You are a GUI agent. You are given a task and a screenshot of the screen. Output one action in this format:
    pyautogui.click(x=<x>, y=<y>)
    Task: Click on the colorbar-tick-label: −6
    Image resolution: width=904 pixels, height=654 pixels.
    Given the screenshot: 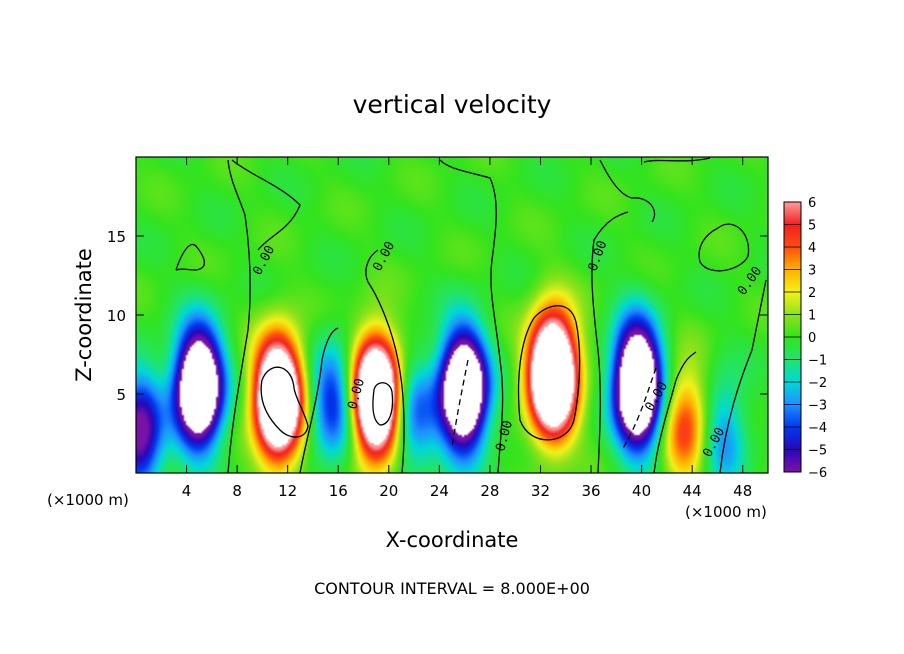 What is the action you would take?
    pyautogui.click(x=817, y=473)
    